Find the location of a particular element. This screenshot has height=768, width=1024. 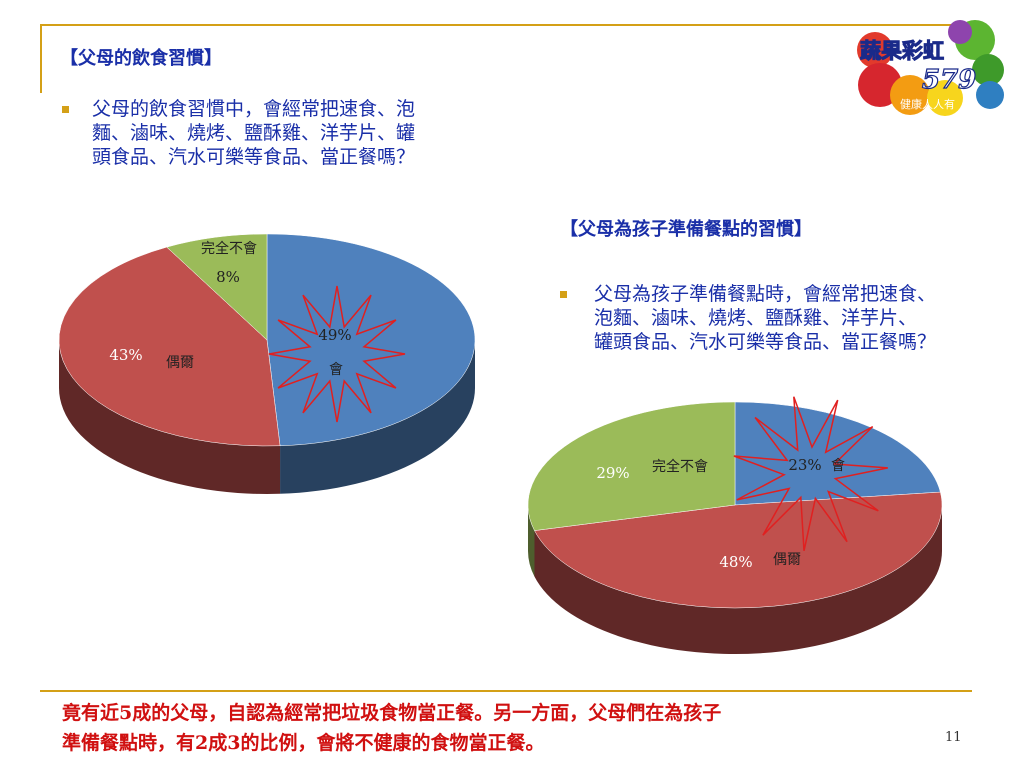

frame-top-rule is located at coordinates (502, 25).